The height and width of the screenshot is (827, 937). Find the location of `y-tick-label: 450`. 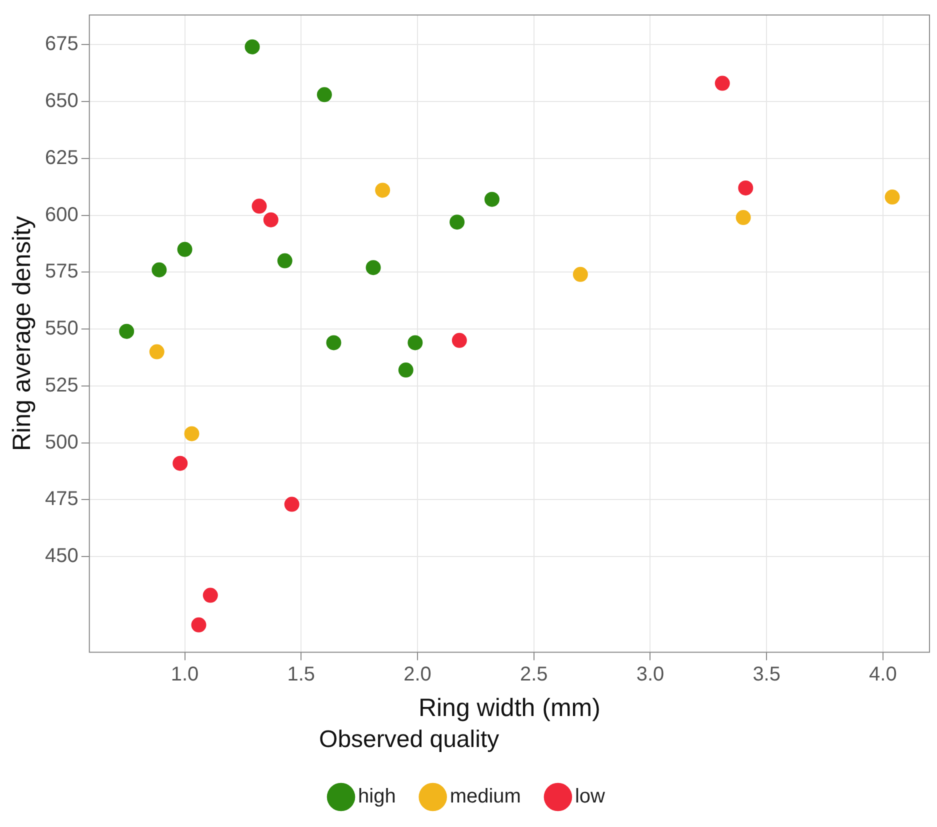

y-tick-label: 450 is located at coordinates (61, 556).